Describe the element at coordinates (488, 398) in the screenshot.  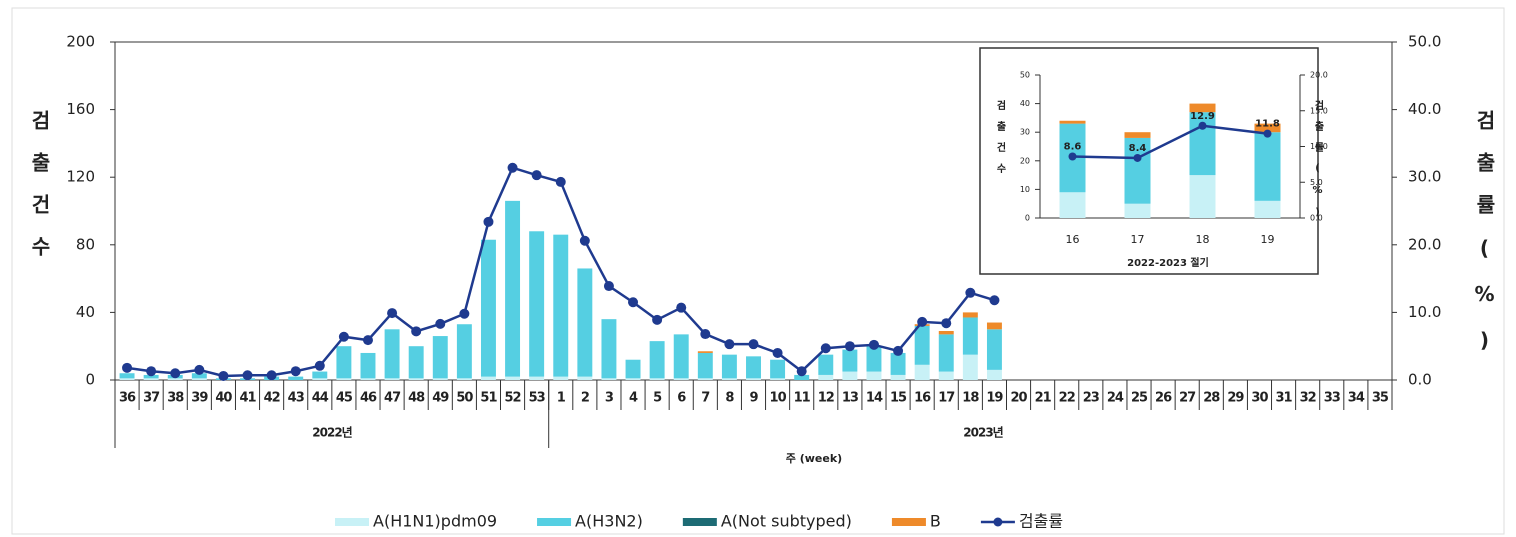
I see `x-tick-label: 51` at that location.